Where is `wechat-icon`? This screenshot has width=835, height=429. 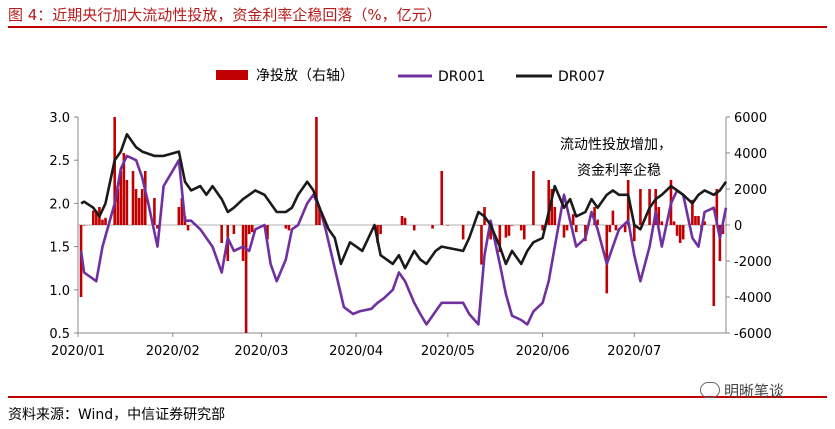 wechat-icon is located at coordinates (710, 390).